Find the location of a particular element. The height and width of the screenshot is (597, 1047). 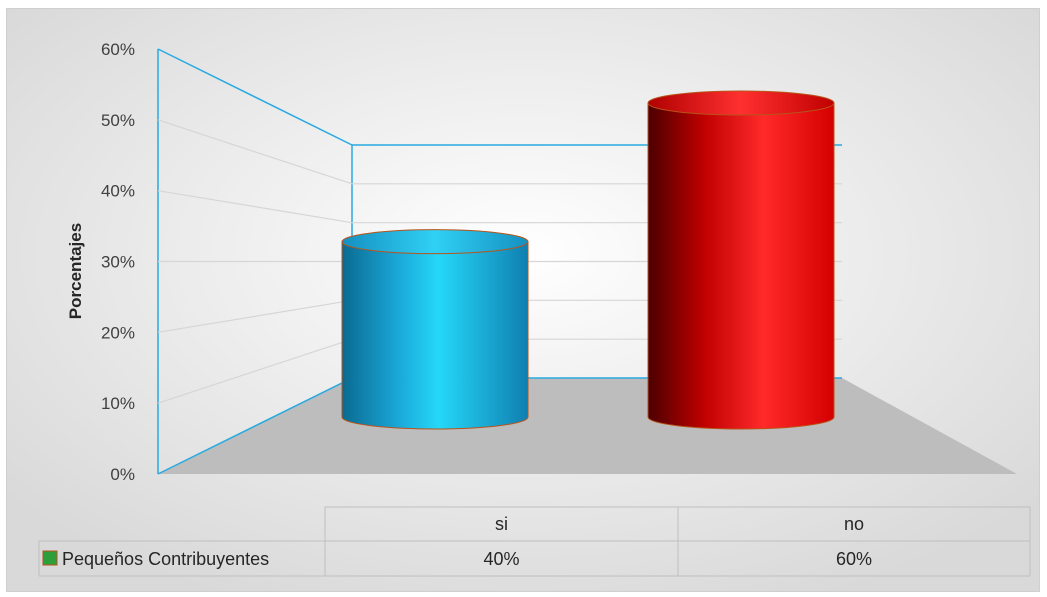

y-tick-label: 10% is located at coordinates (118, 403).